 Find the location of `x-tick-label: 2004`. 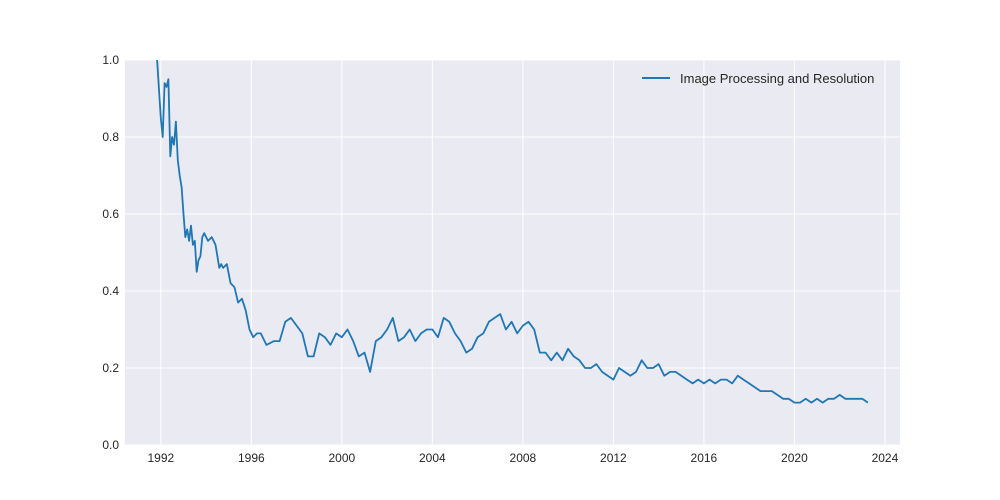

x-tick-label: 2004 is located at coordinates (432, 458).